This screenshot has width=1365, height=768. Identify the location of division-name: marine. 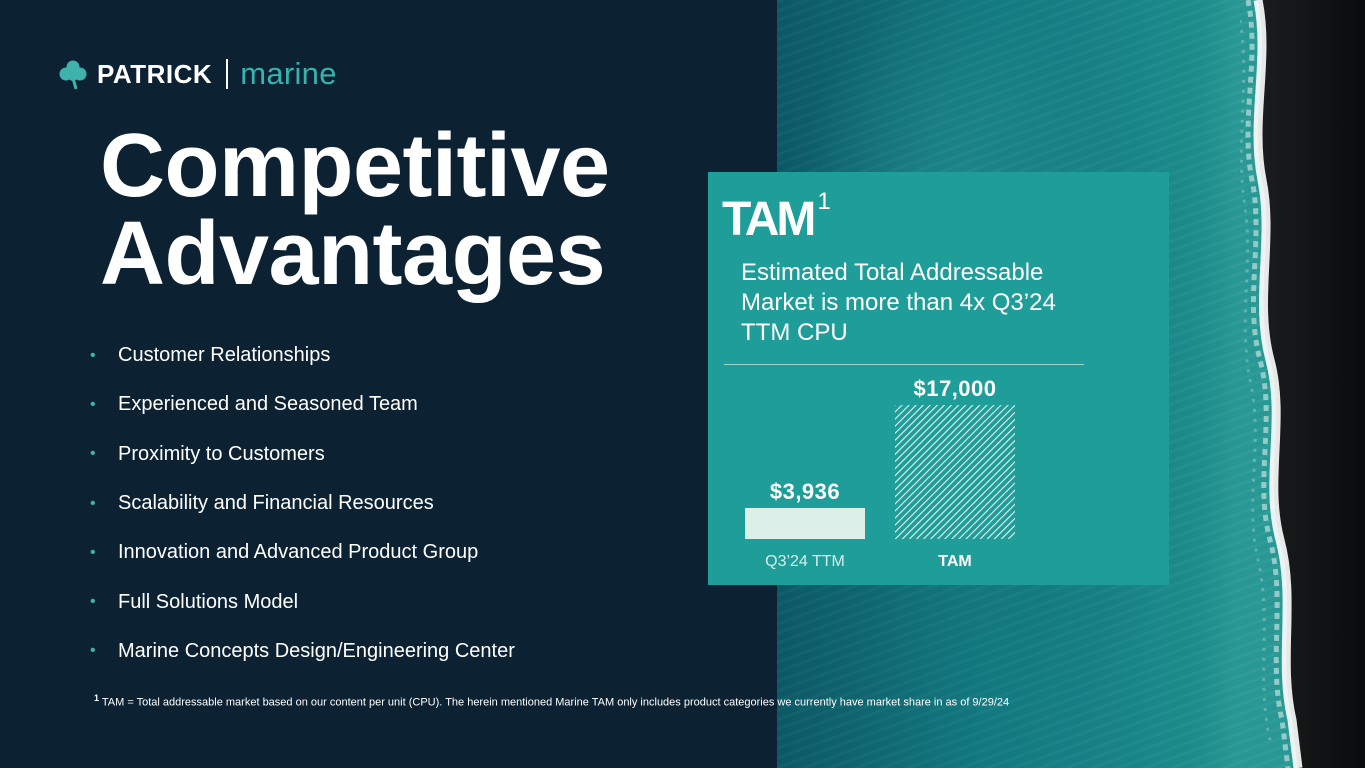
(288, 73).